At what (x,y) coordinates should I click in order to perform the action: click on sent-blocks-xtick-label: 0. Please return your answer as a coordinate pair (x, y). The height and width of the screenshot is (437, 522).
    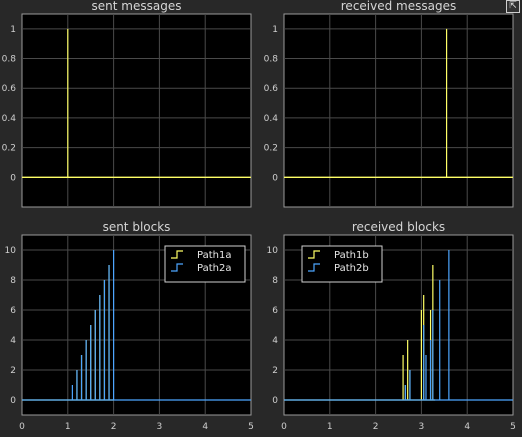
    Looking at the image, I should click on (22, 427).